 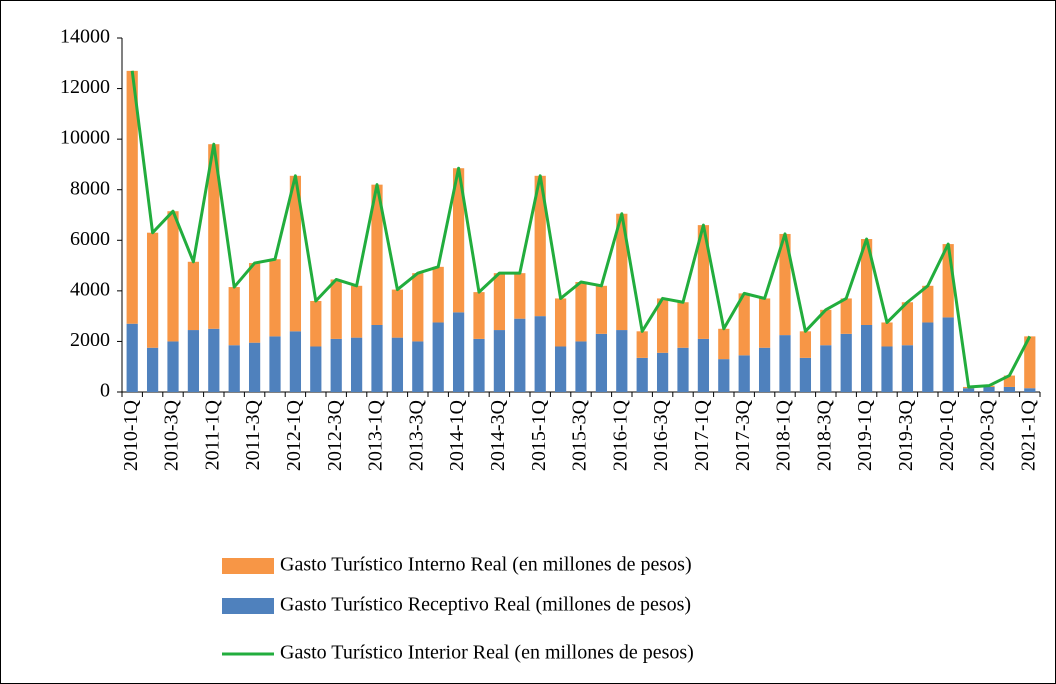 I want to click on x-tick-label: 2016-3Q, so click(x=661, y=435).